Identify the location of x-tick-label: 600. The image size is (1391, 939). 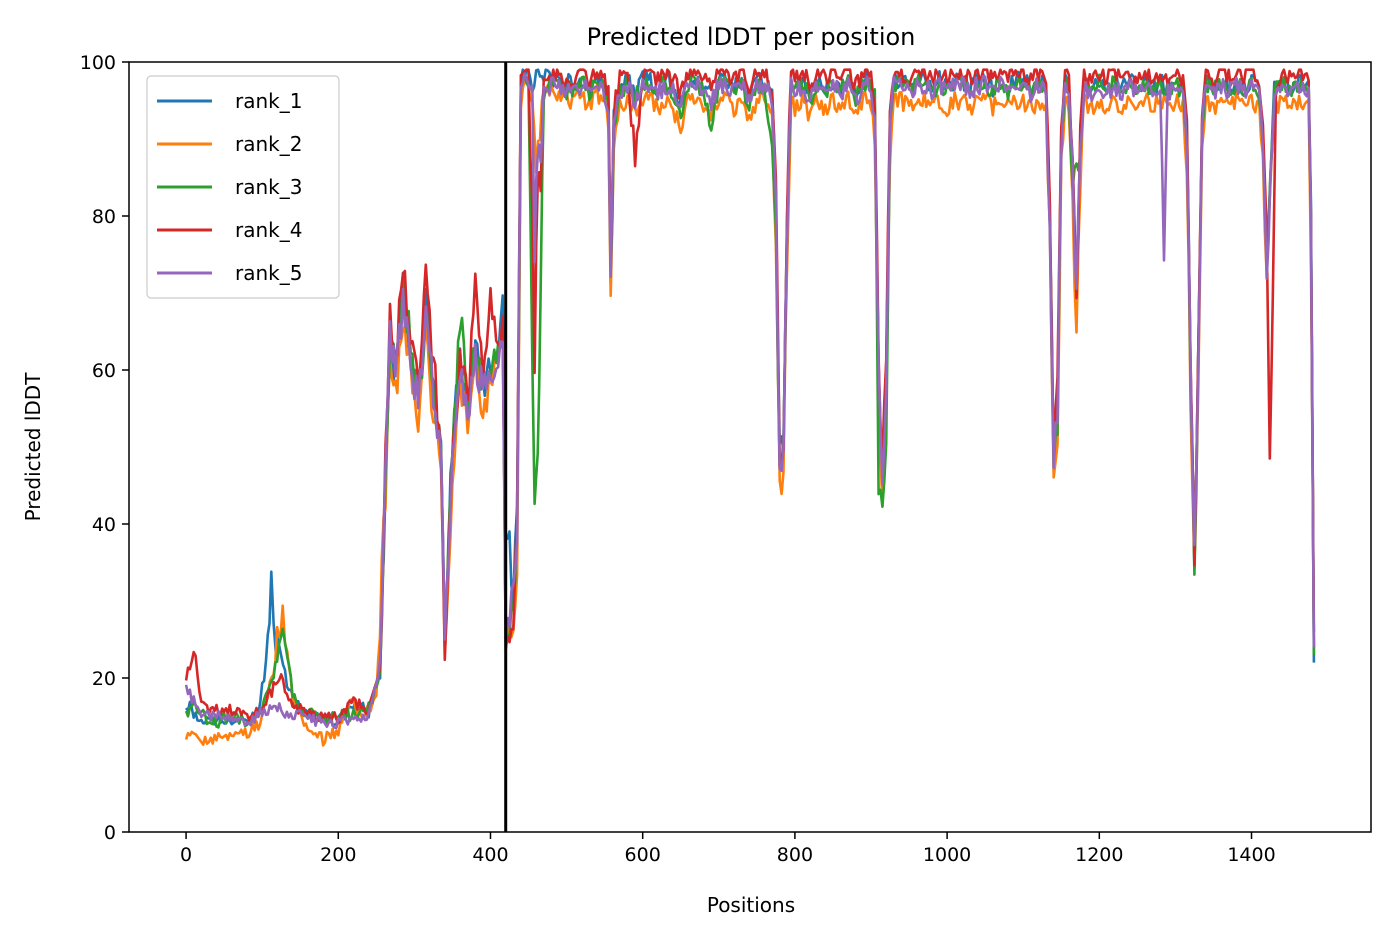
(643, 855).